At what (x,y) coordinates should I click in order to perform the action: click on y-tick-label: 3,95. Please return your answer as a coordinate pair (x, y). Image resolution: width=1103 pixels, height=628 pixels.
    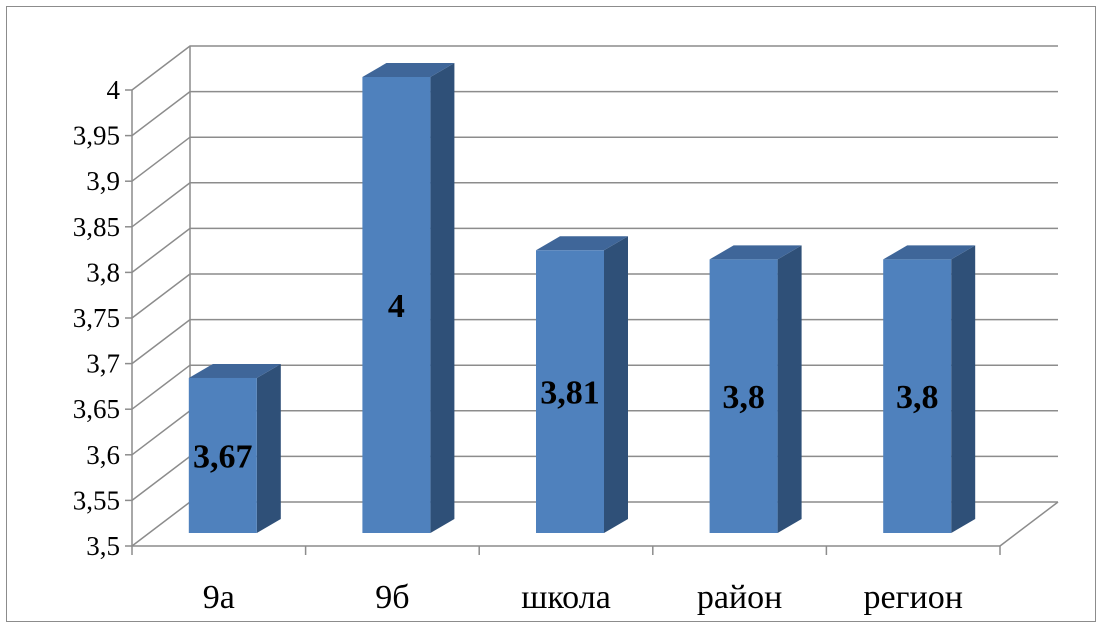
    Looking at the image, I should click on (96, 136).